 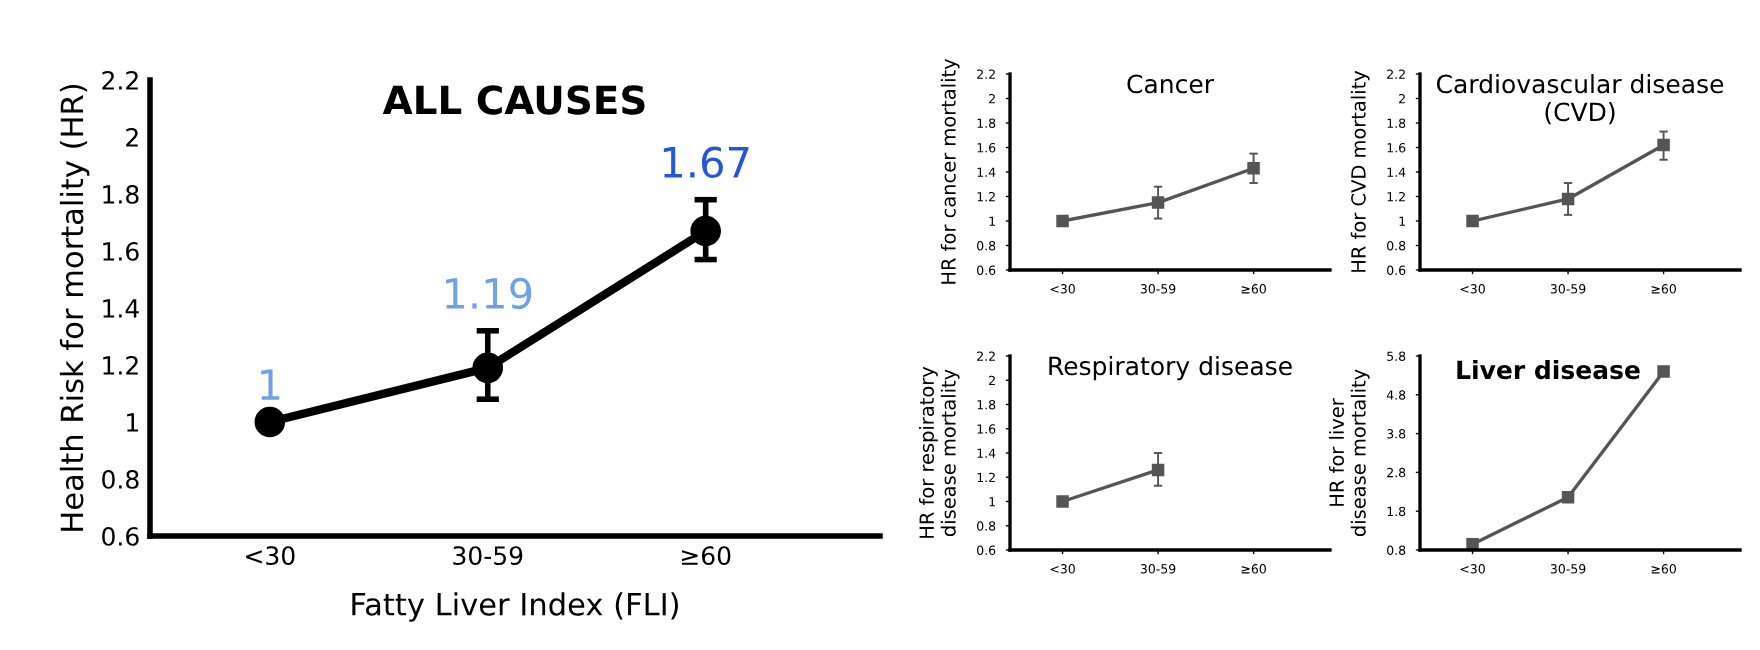 I want to click on y-axis-title: HR for respiratory disease mortality, so click(x=939, y=452).